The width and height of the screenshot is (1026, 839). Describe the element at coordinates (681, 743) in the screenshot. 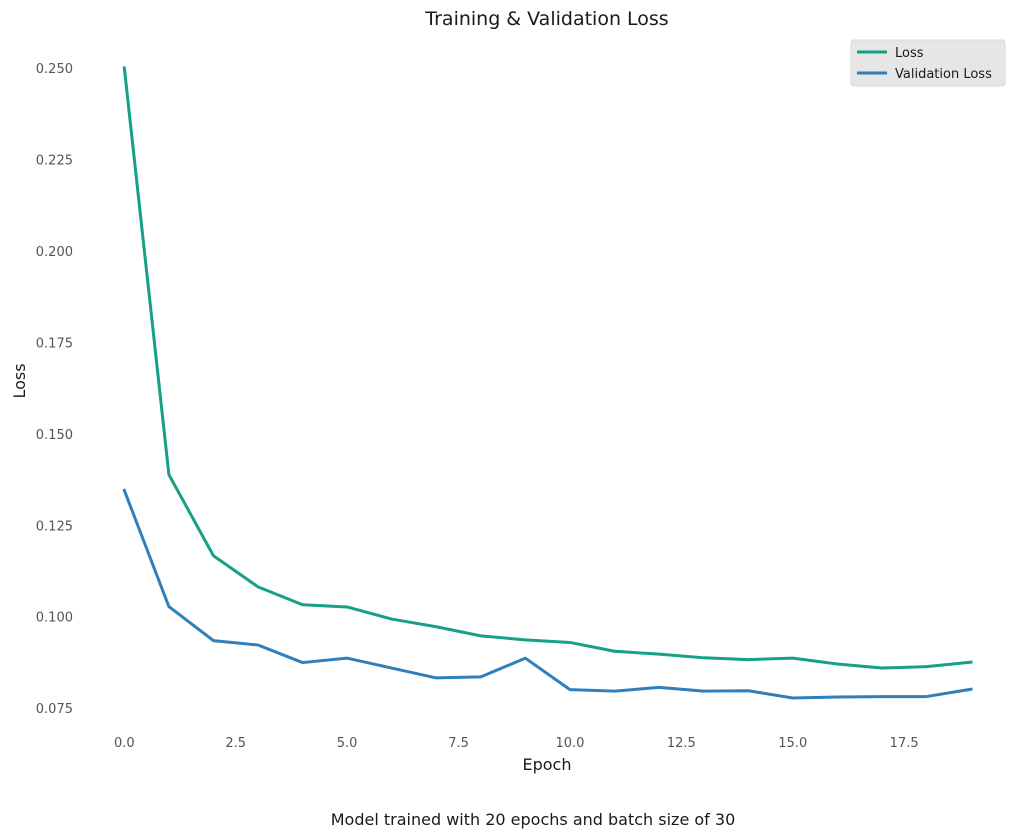

I see `x-tick-label: 12.5` at that location.